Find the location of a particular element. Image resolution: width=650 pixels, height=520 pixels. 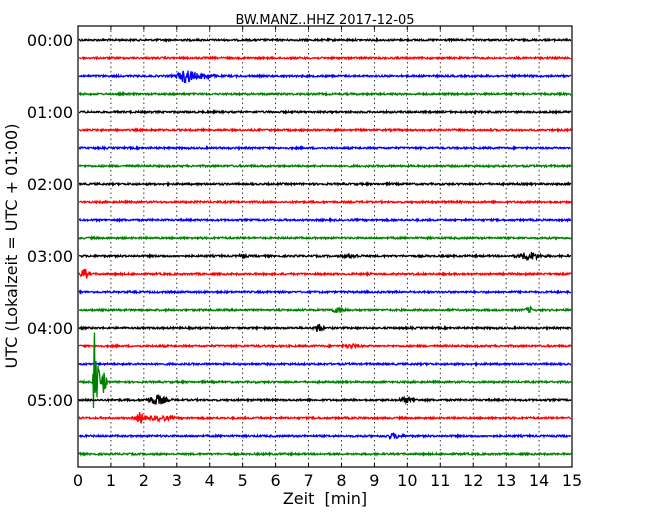

x-tick-label: 12 is located at coordinates (473, 480).